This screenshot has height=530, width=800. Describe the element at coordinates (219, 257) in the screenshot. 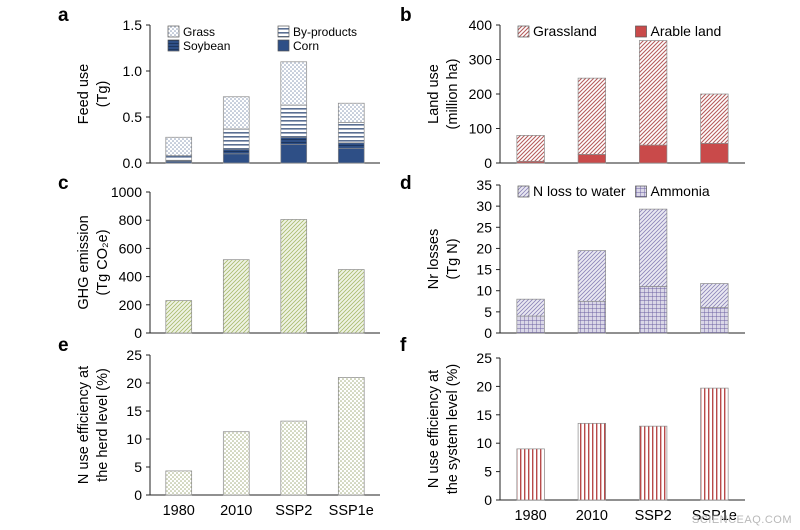

I see `panel-c: c 0 200 400 600 800 1000 GHG emission (Tg CO₂e)` at that location.